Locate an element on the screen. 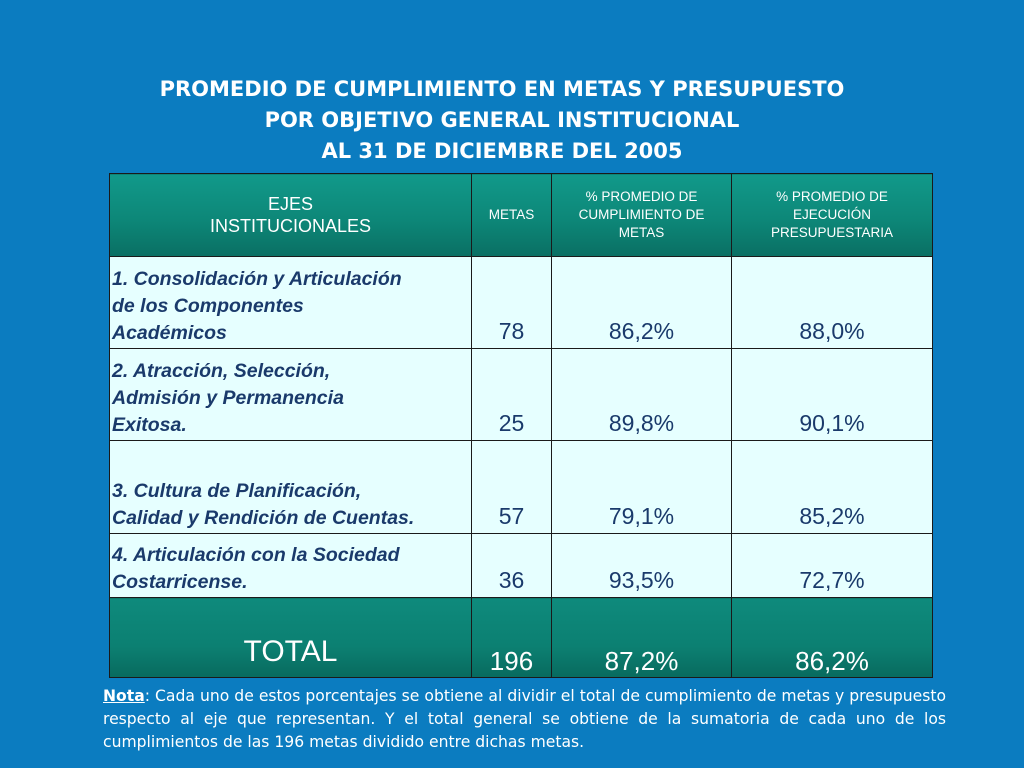  metas-cell: 36 is located at coordinates (511, 565).